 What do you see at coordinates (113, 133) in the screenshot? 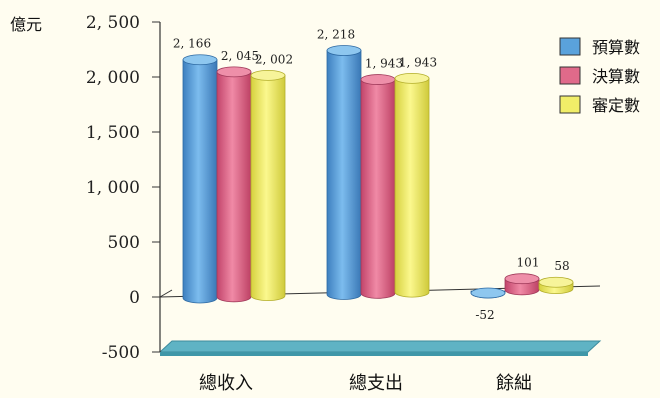
I see `y-tick-label: 1, 500` at bounding box center [113, 133].